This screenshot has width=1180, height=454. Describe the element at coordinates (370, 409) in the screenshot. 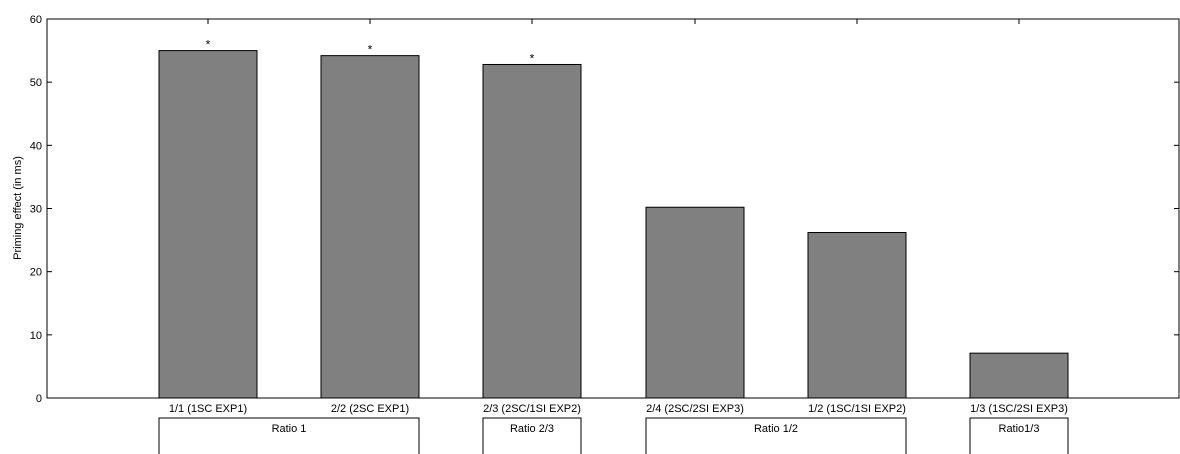

I see `category-label: 2/2 (2SC EXP1)` at that location.